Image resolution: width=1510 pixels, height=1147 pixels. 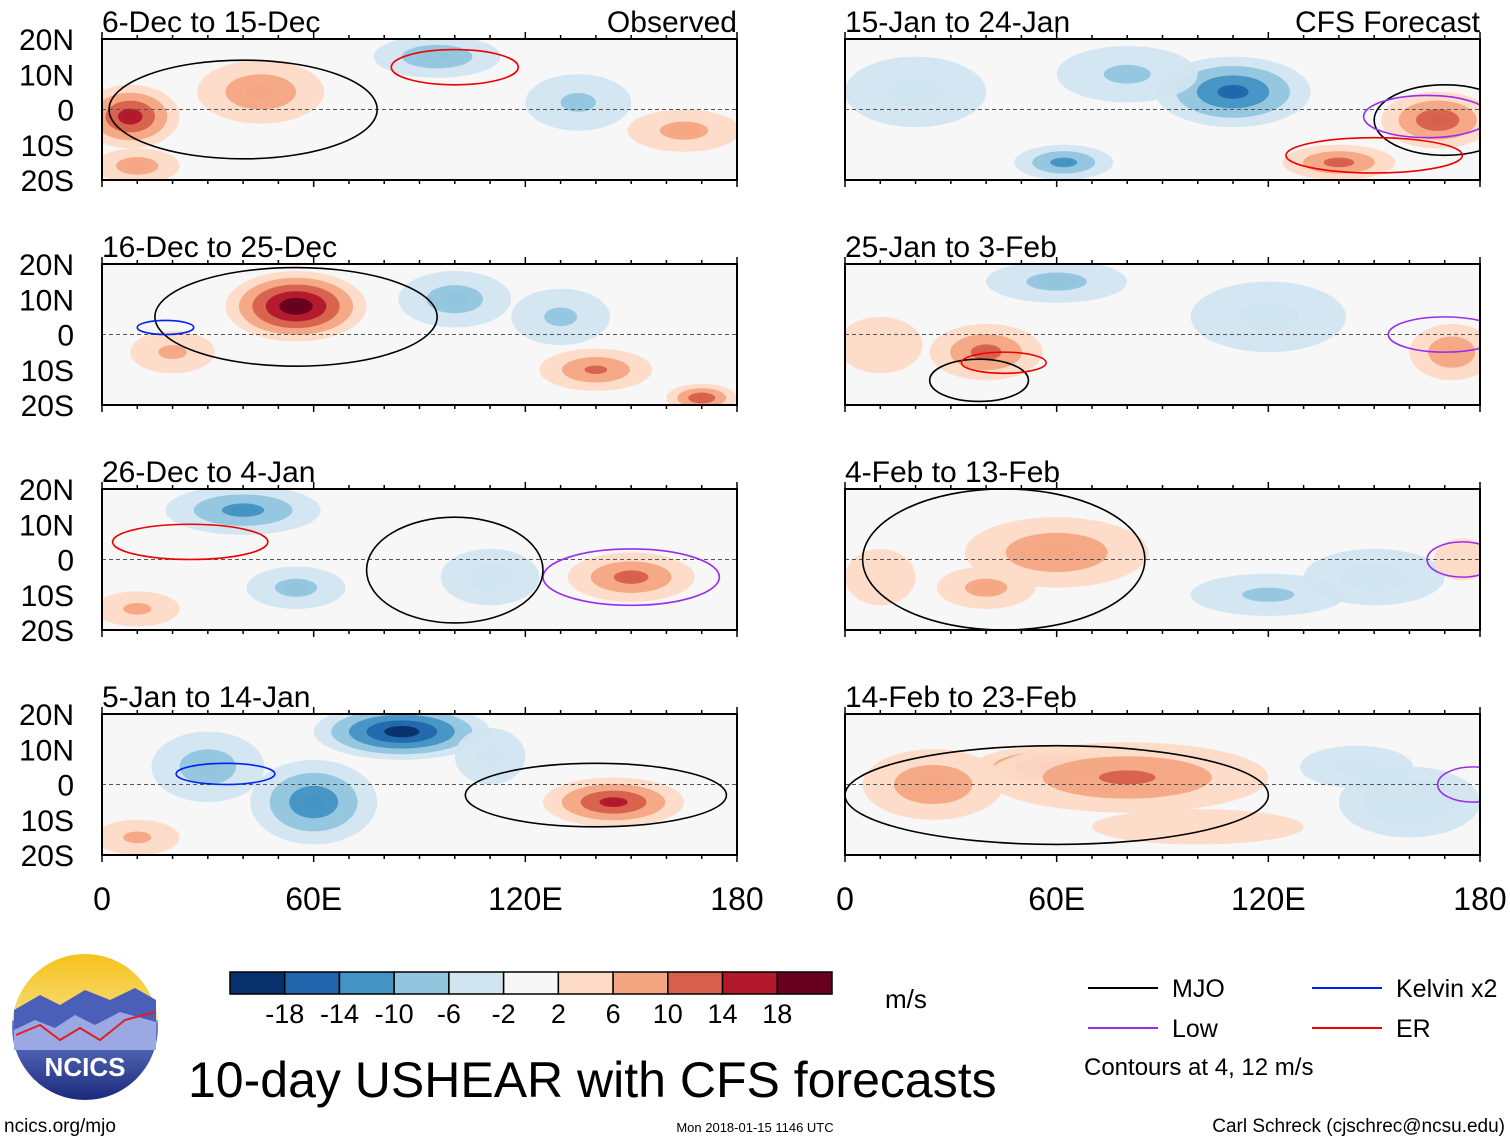 What do you see at coordinates (1056, 899) in the screenshot?
I see `lon-tick-label: 60E` at bounding box center [1056, 899].